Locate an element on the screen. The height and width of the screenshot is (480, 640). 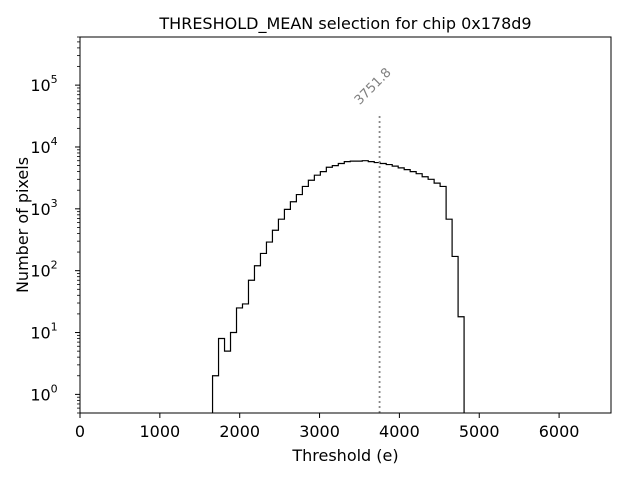
y-tick-label: 10⁰ is located at coordinates (43, 393).